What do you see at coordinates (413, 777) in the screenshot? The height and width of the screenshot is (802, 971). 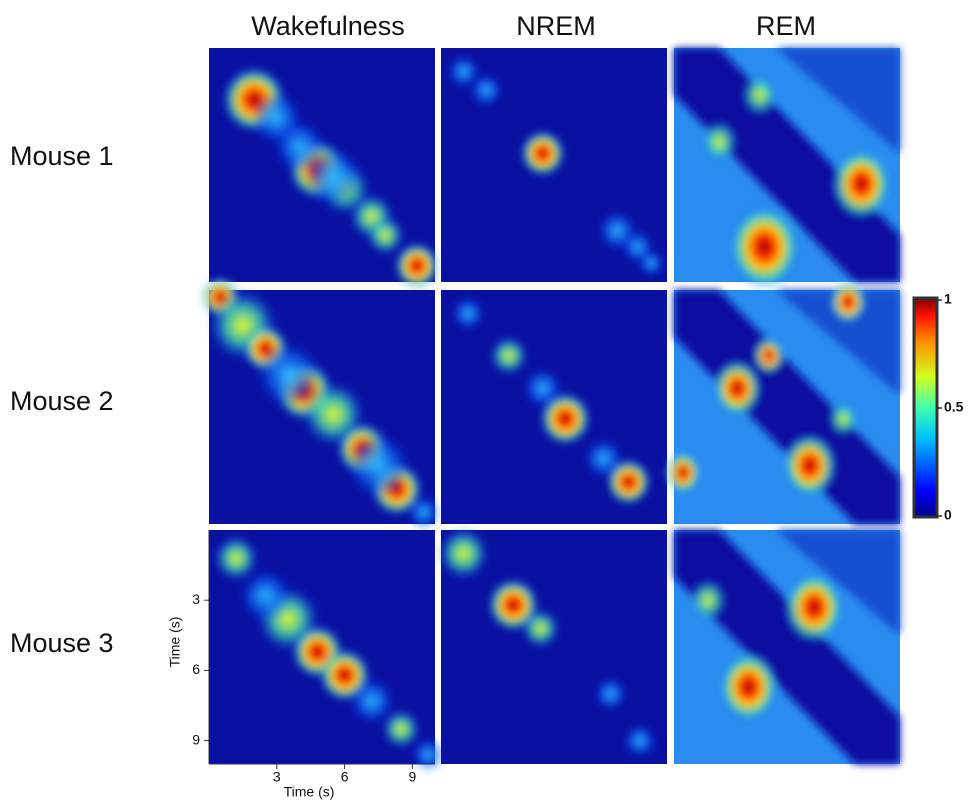 I see `x-tick-label: 9` at bounding box center [413, 777].